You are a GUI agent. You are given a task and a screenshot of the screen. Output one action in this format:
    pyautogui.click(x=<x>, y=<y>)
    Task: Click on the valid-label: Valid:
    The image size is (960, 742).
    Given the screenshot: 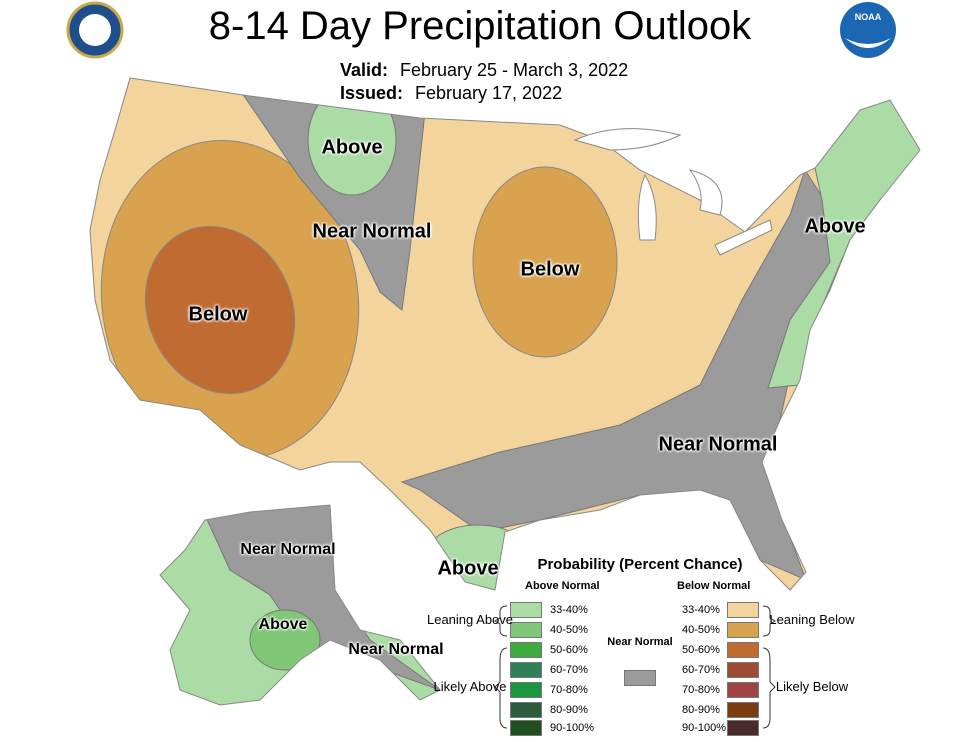 What is the action you would take?
    pyautogui.click(x=364, y=70)
    